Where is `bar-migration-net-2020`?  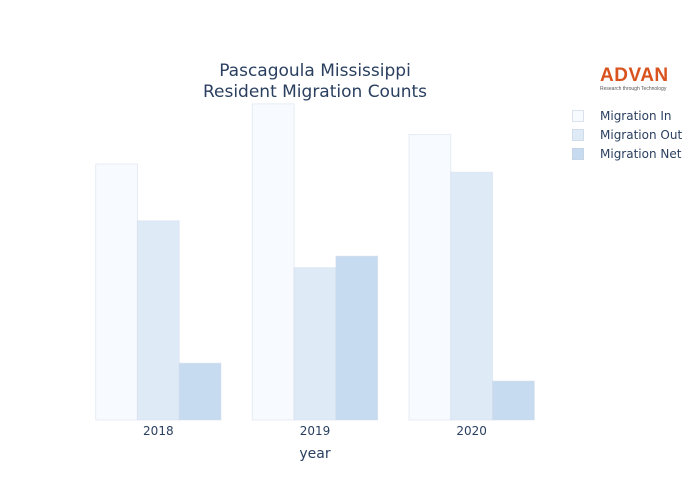
bar-migration-net-2020 is located at coordinates (513, 400).